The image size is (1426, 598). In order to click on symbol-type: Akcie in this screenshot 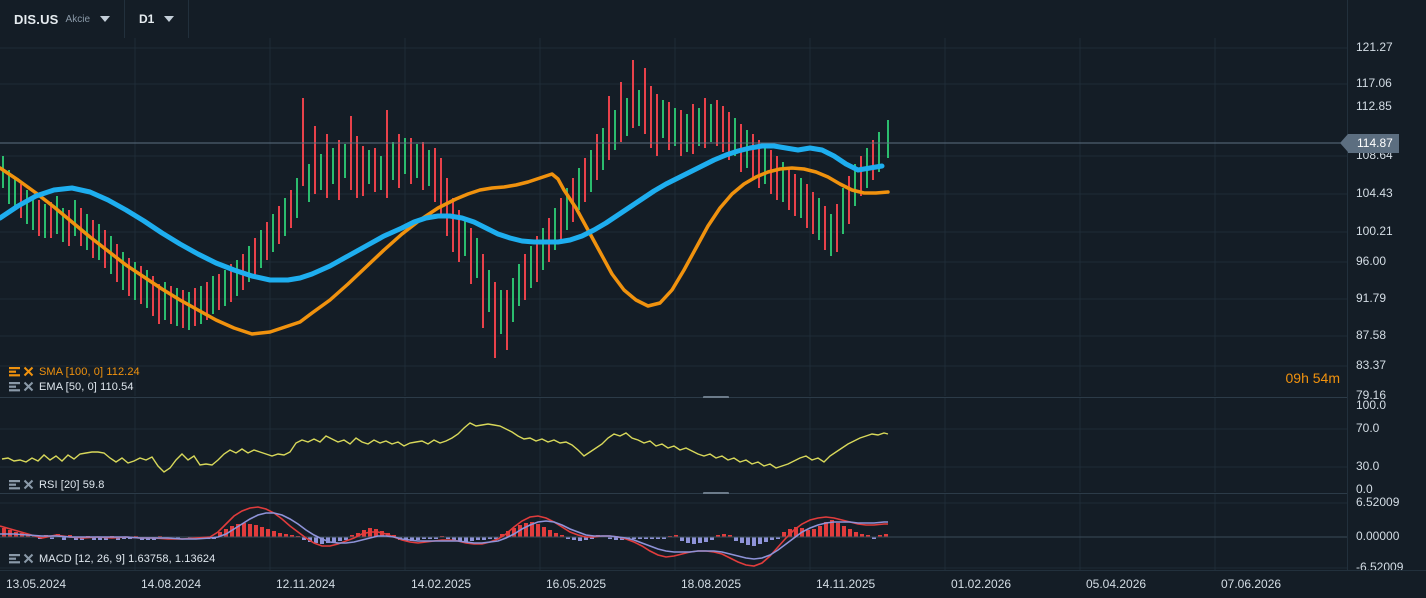, I will do `click(77, 19)`.